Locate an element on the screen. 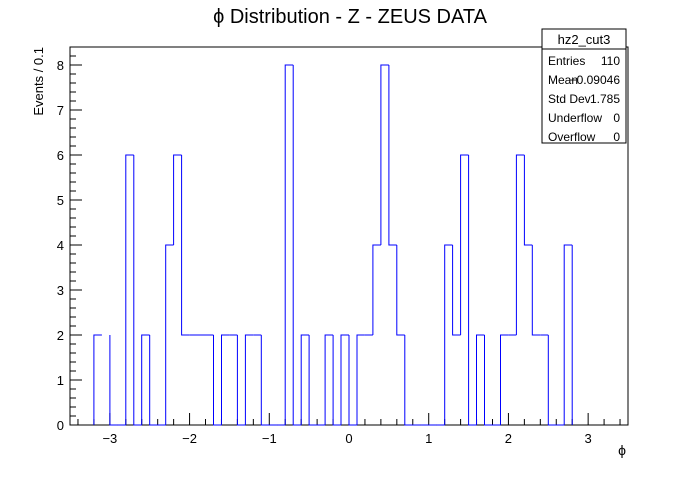 The width and height of the screenshot is (696, 477). y-tick-label: 2 is located at coordinates (60, 335).